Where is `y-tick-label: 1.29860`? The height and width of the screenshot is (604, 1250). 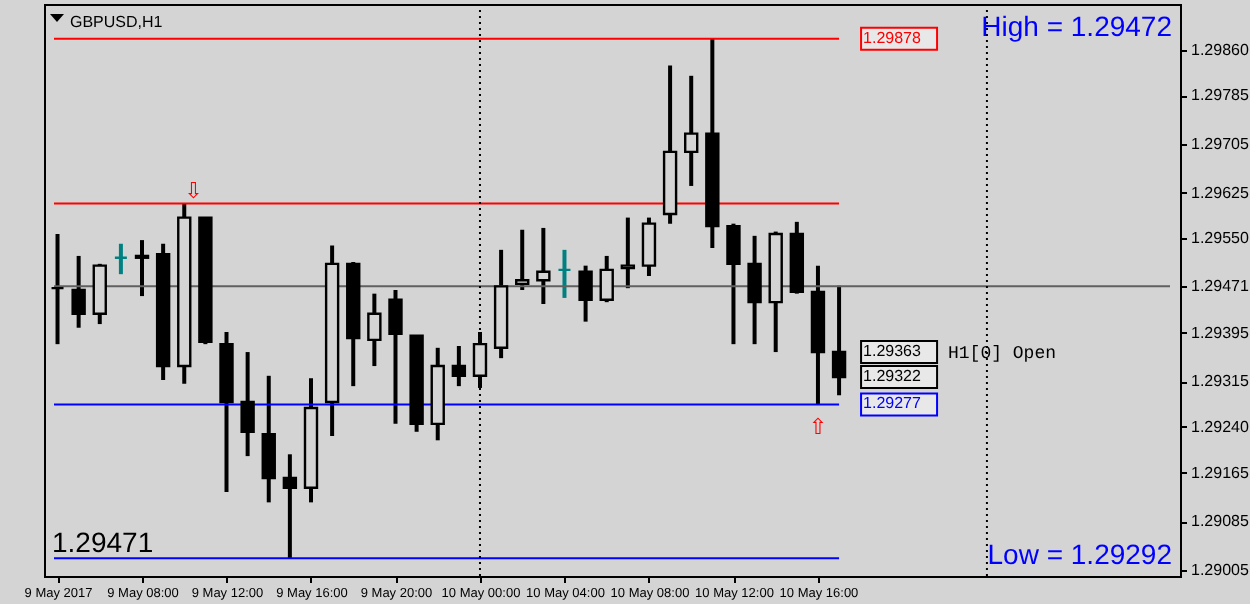
y-tick-label: 1.29860 is located at coordinates (1220, 49).